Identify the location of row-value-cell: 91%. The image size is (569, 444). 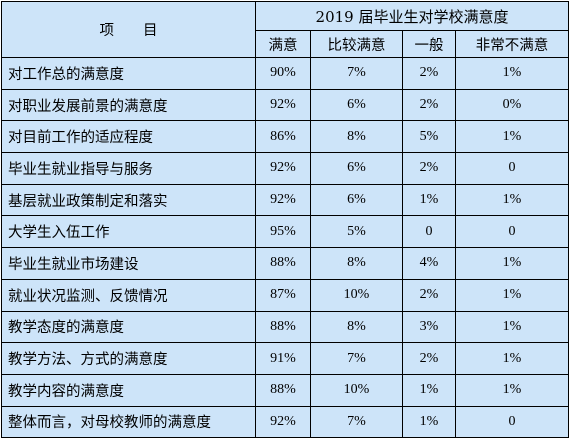
(283, 358).